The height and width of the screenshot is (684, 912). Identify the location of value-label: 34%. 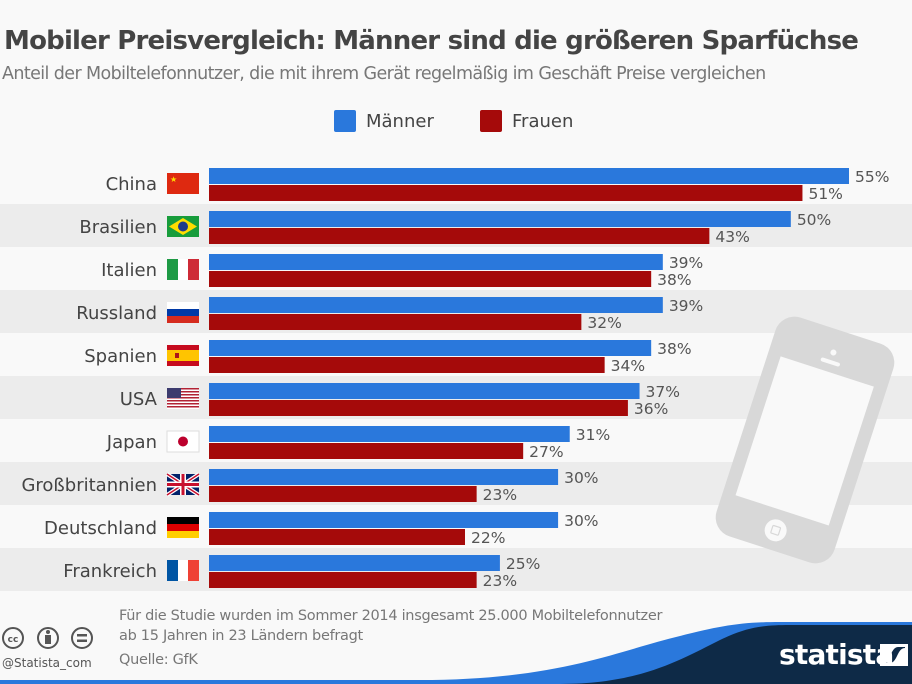
(628, 366).